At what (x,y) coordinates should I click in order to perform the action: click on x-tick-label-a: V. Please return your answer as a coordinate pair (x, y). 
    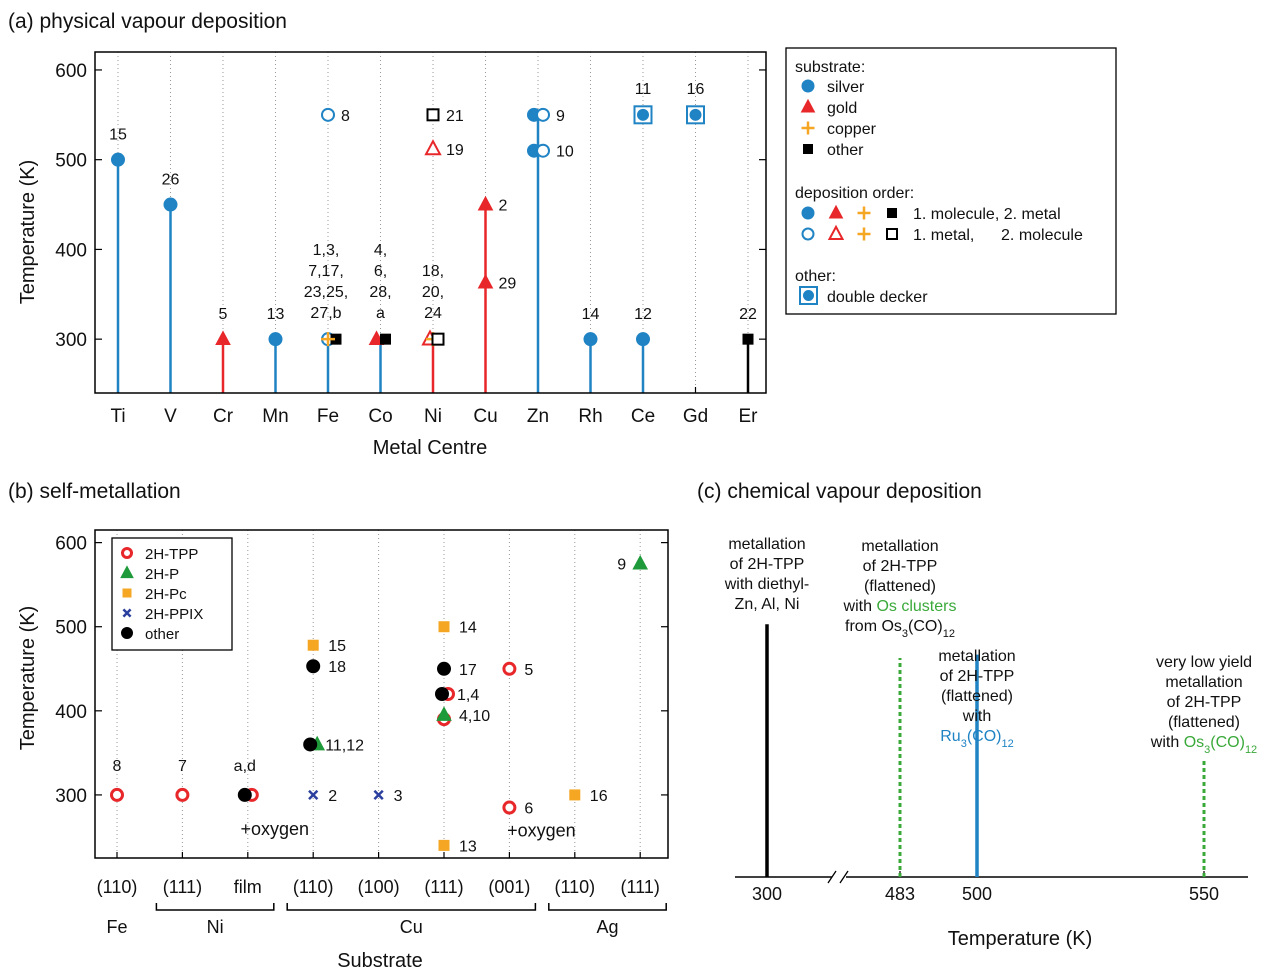
    Looking at the image, I should click on (170, 416).